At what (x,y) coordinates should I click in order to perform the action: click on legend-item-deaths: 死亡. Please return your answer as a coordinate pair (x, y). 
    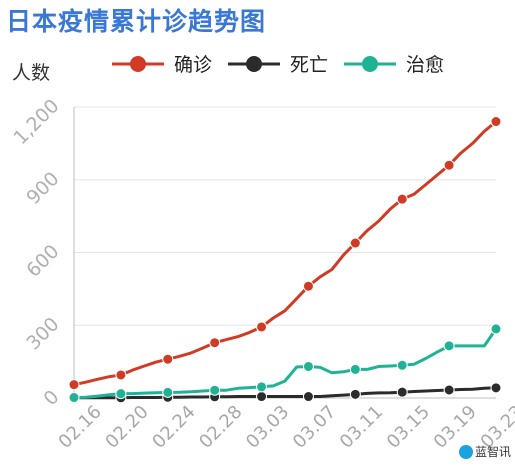
    Looking at the image, I should click on (277, 63).